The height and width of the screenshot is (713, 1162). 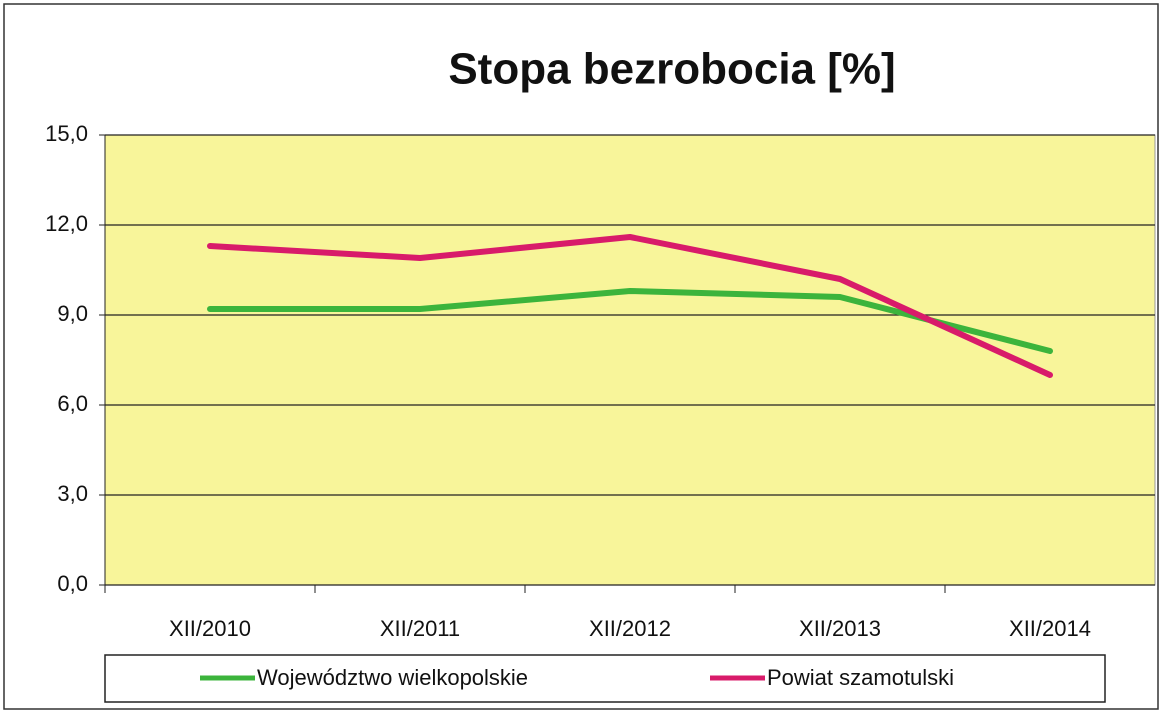 What do you see at coordinates (630, 628) in the screenshot?
I see `x-tick-label: XII/2012` at bounding box center [630, 628].